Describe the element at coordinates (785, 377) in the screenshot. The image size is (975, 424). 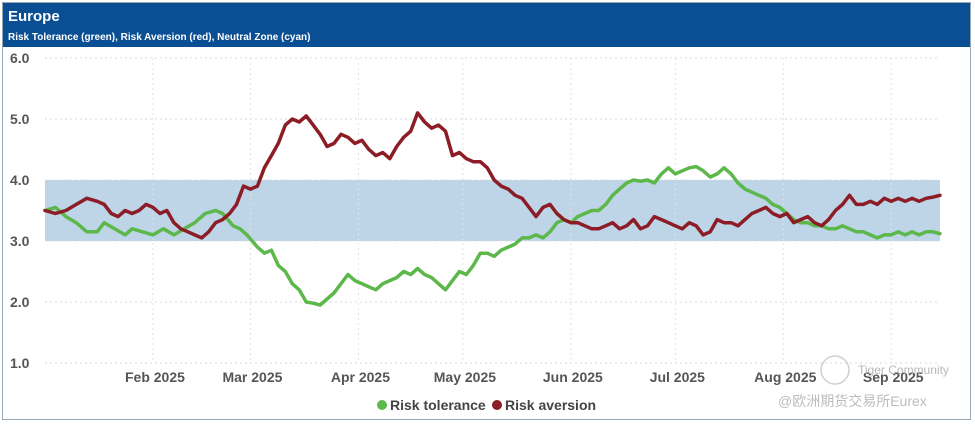
I see `x-tick-label: Aug 2025` at that location.